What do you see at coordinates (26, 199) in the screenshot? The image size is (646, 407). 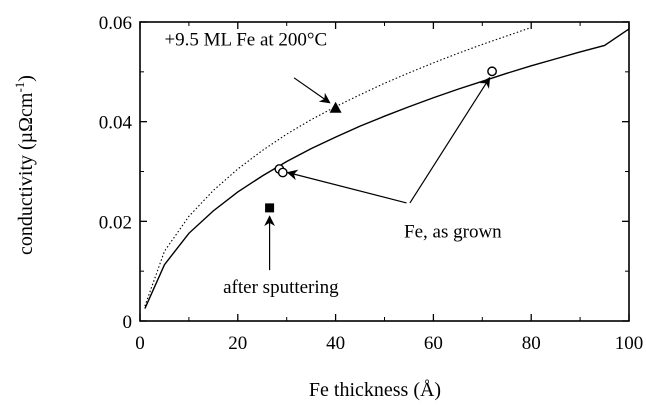 I see `y-axis-title-text: conductivity (` at bounding box center [26, 199].